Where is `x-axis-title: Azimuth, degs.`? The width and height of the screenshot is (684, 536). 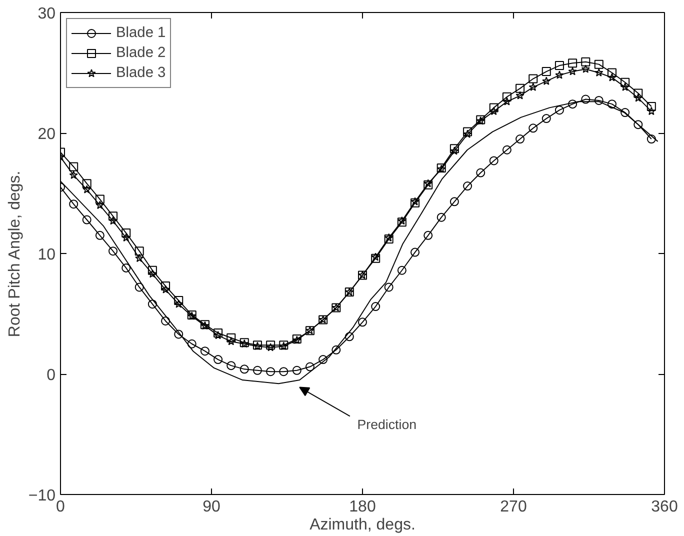
x-axis-title: Azimuth, degs. is located at coordinates (363, 525).